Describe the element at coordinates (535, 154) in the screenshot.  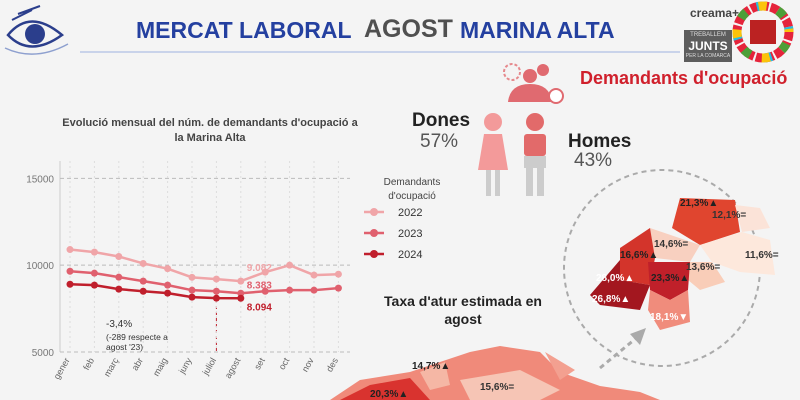
I see `man-icon` at that location.